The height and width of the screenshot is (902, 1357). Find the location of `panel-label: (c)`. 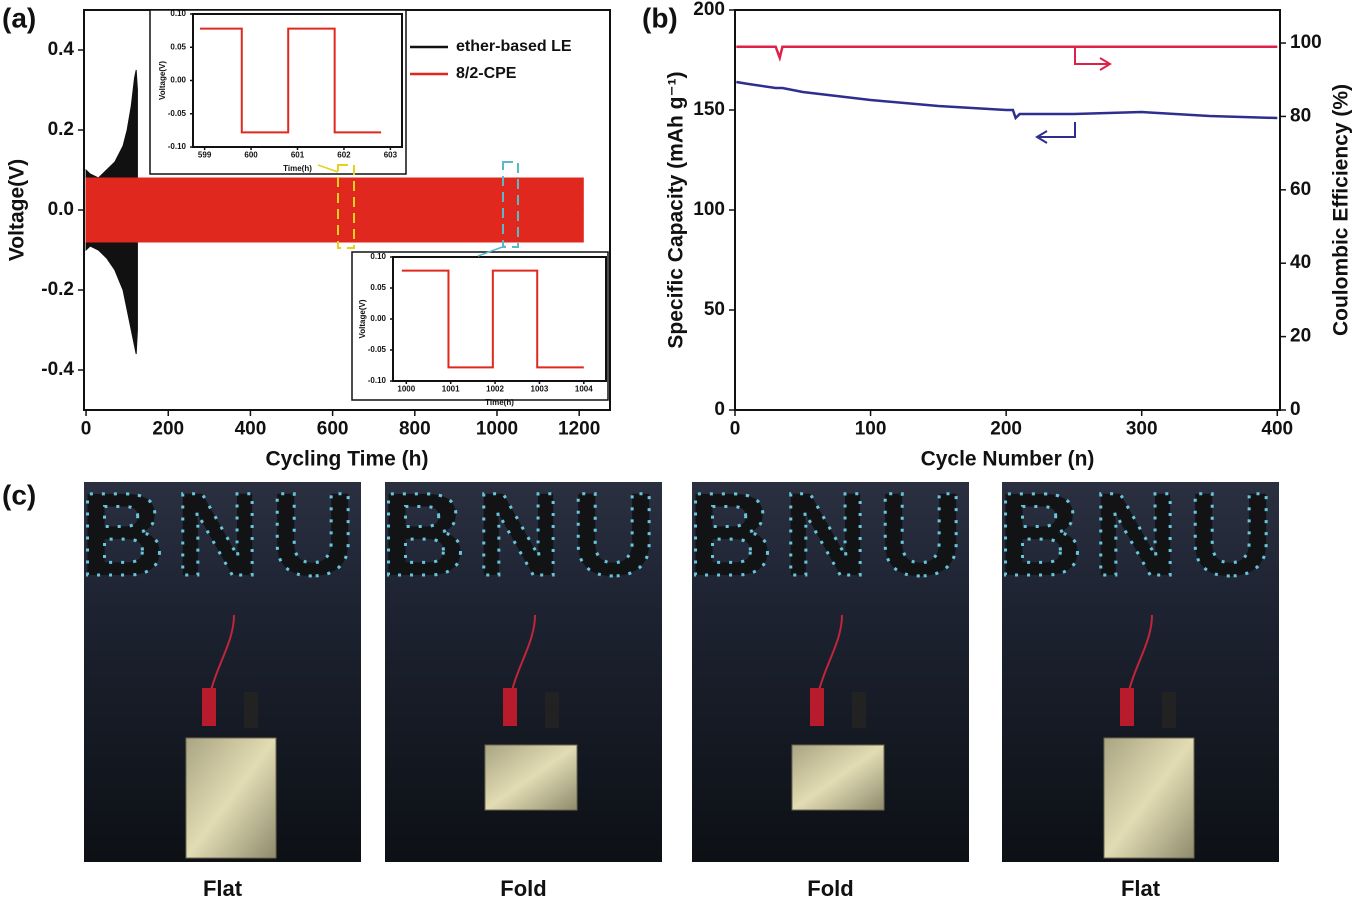

panel-label: (c) is located at coordinates (19, 494).